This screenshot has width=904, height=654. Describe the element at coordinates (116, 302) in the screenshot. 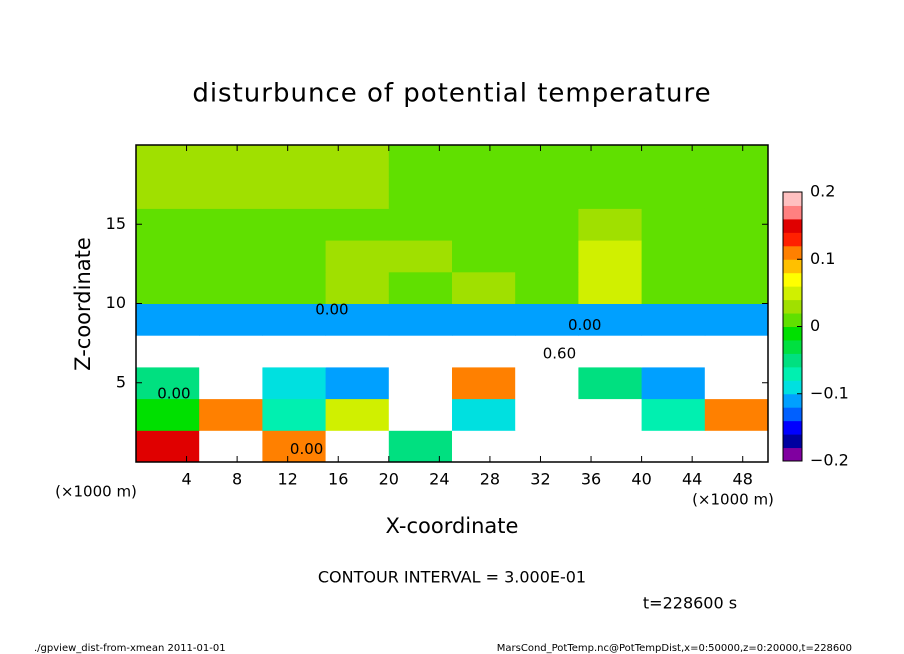

I see `y-tick-label: 10` at that location.